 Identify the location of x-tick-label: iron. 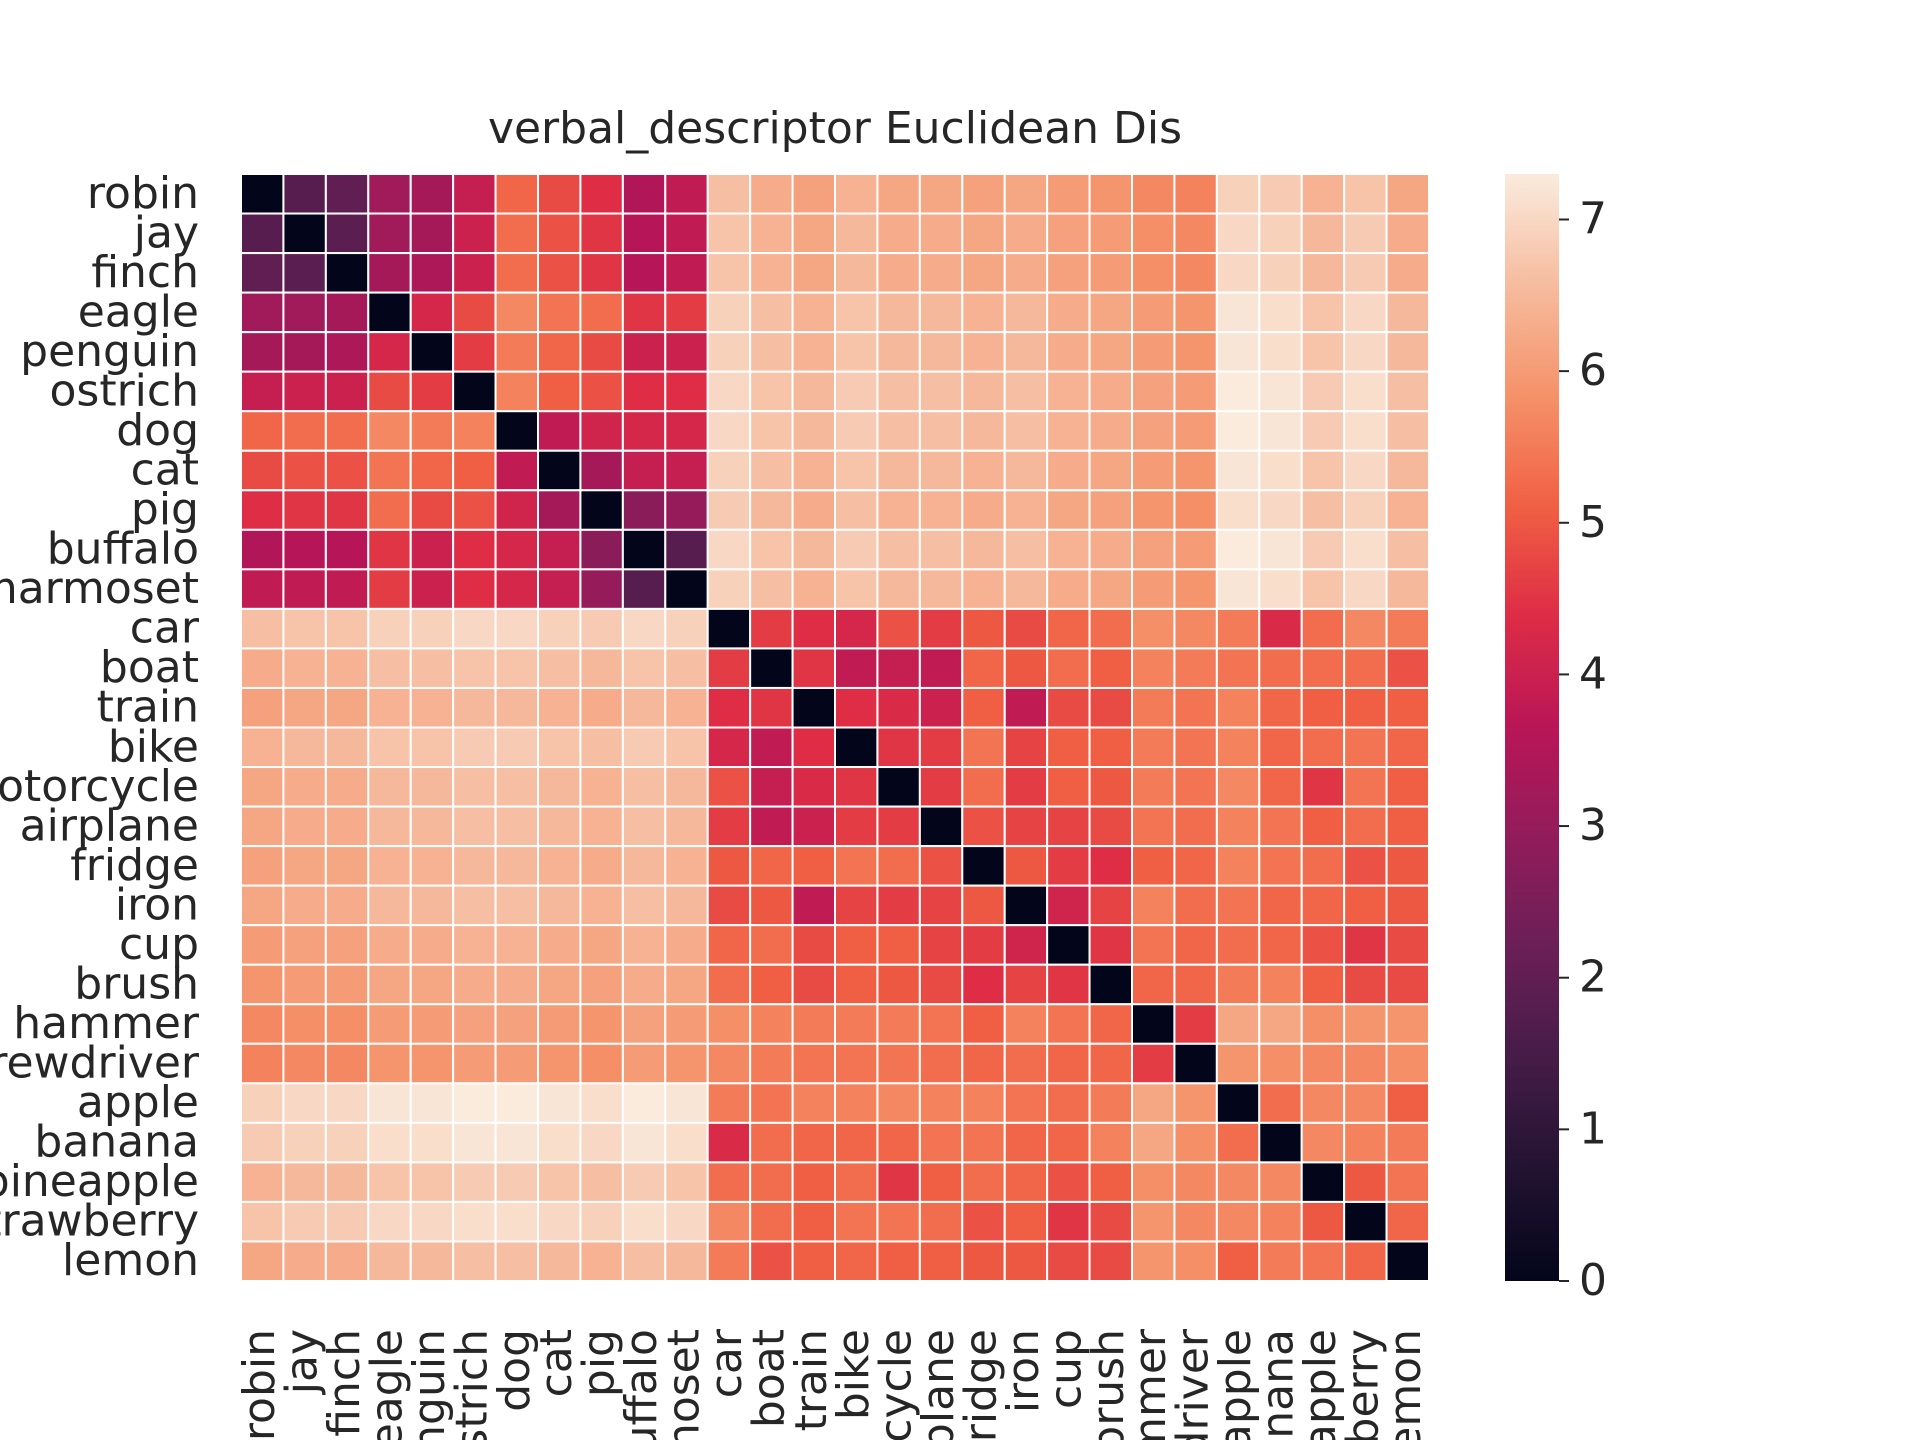
(1023, 1371).